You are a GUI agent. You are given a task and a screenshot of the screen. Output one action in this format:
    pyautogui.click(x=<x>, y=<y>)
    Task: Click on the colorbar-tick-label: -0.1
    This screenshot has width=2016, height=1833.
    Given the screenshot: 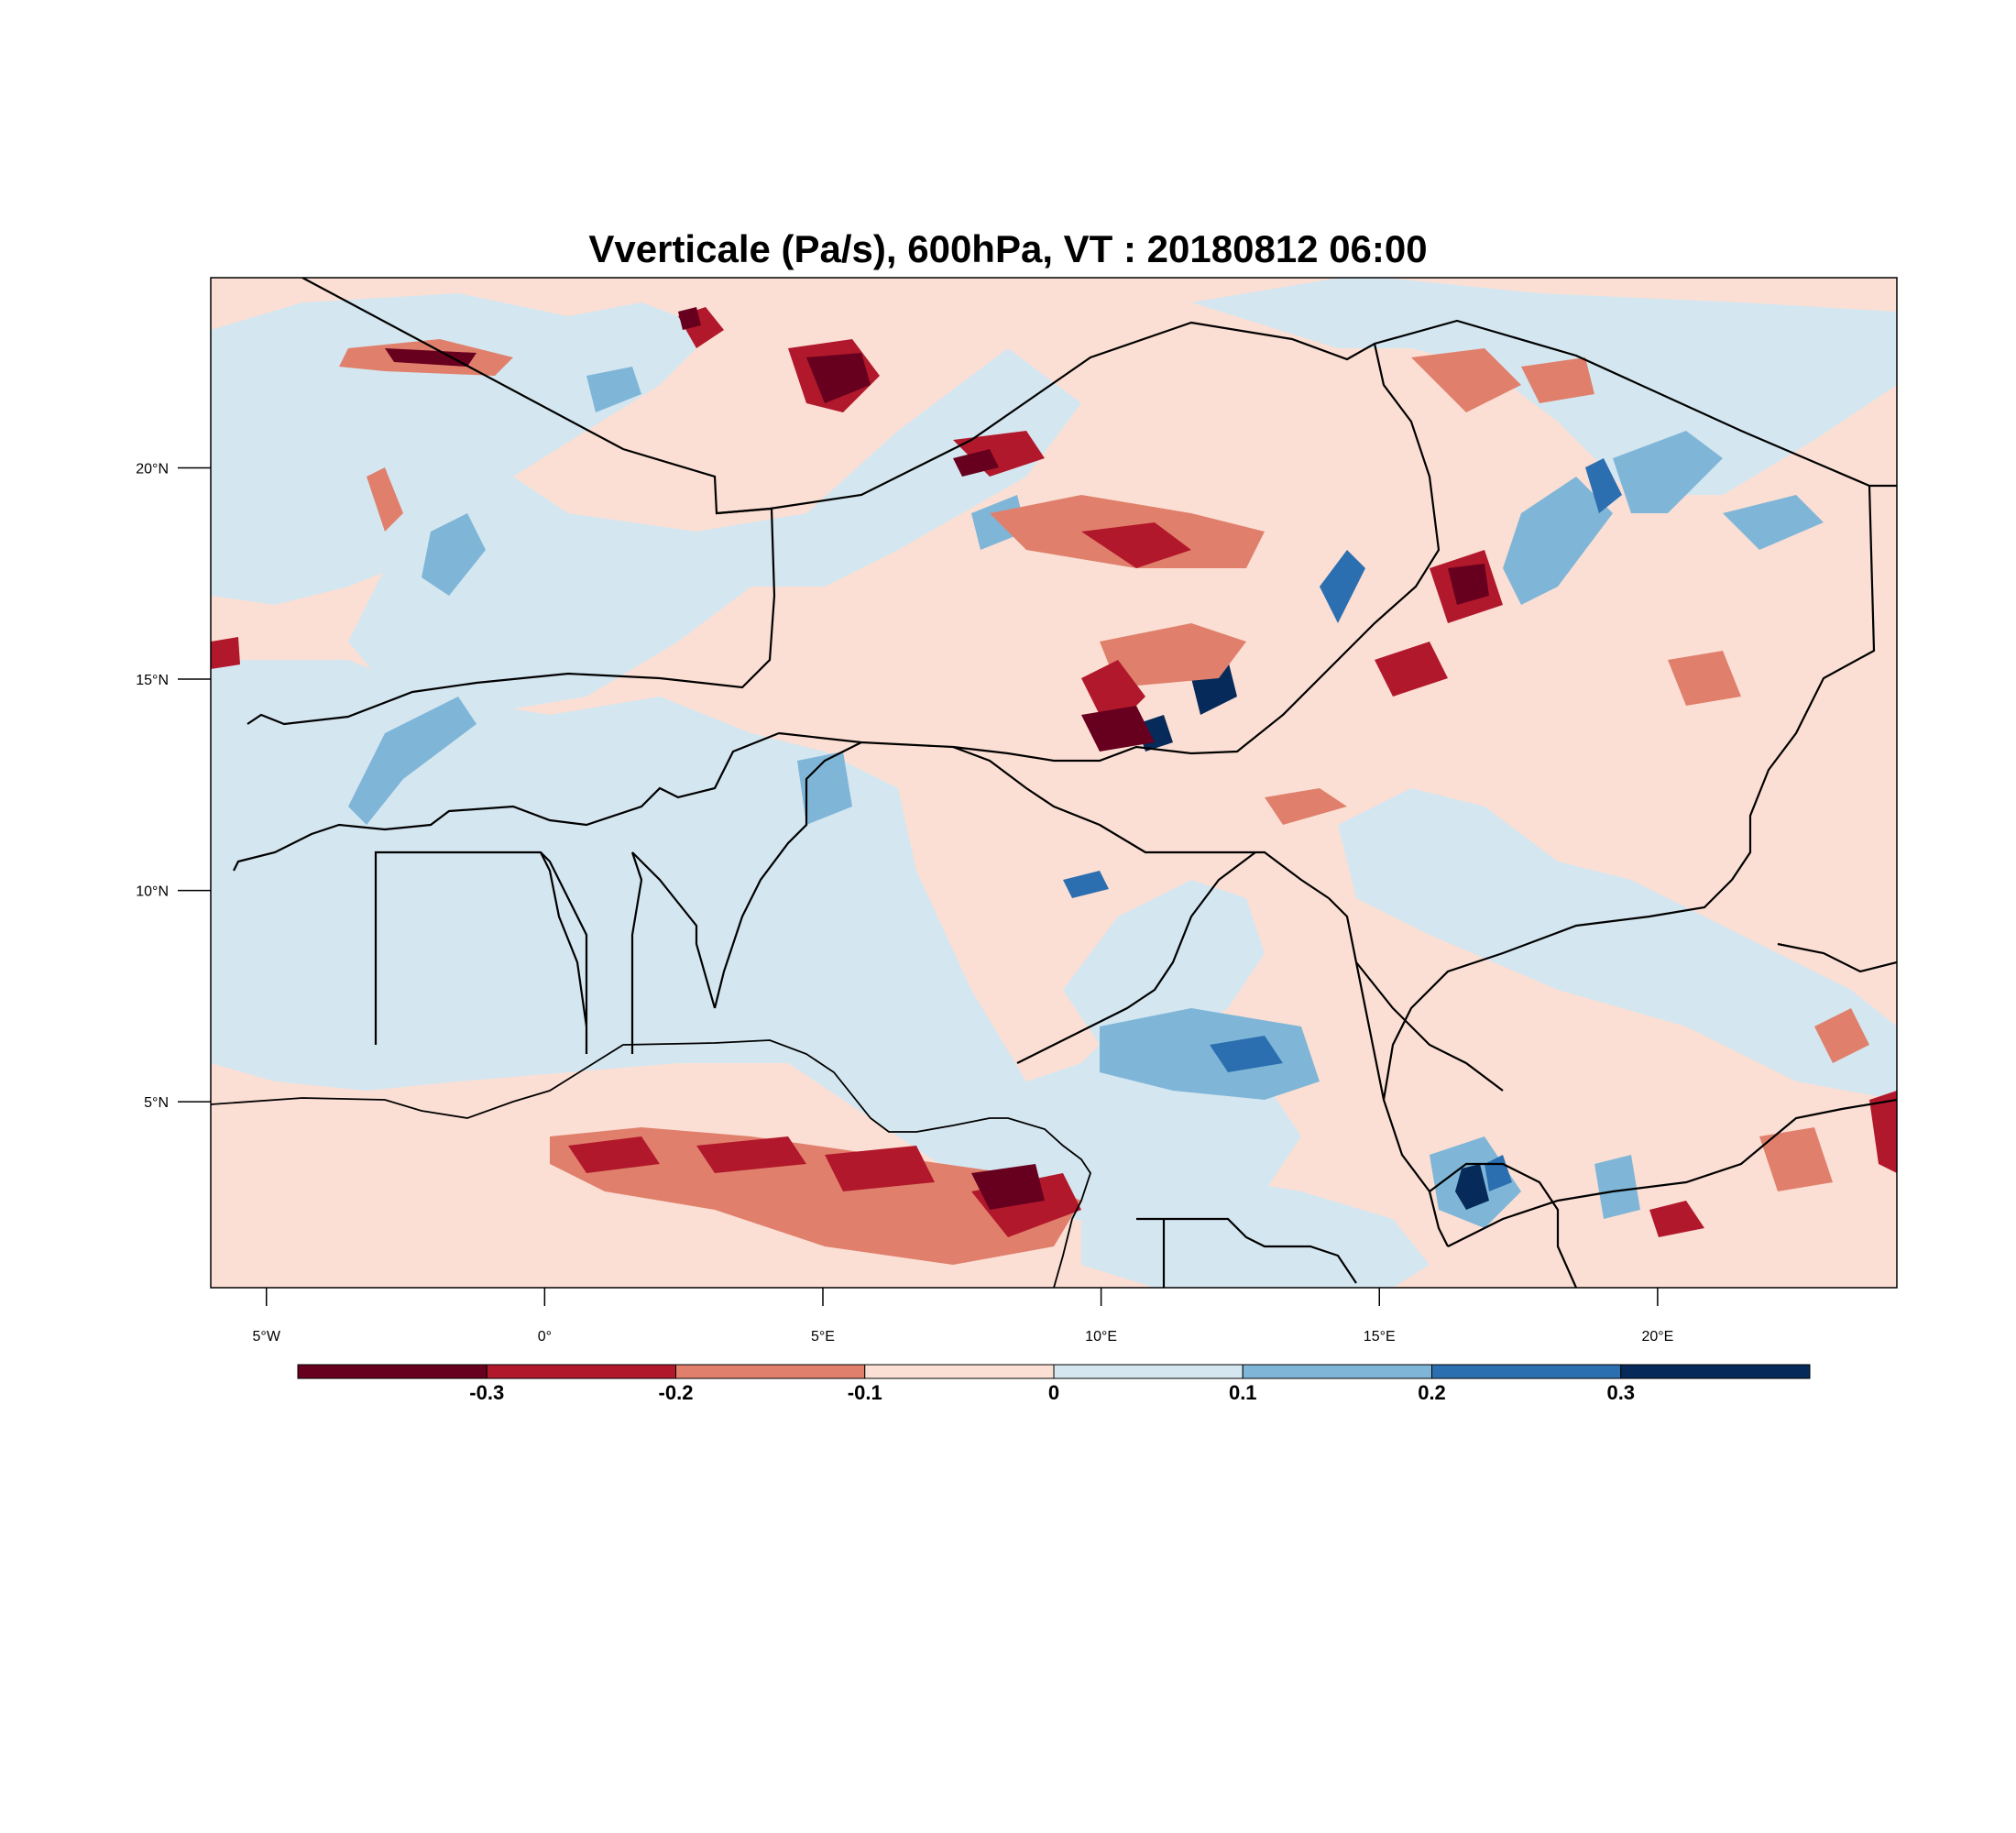 What is the action you would take?
    pyautogui.click(x=865, y=1392)
    